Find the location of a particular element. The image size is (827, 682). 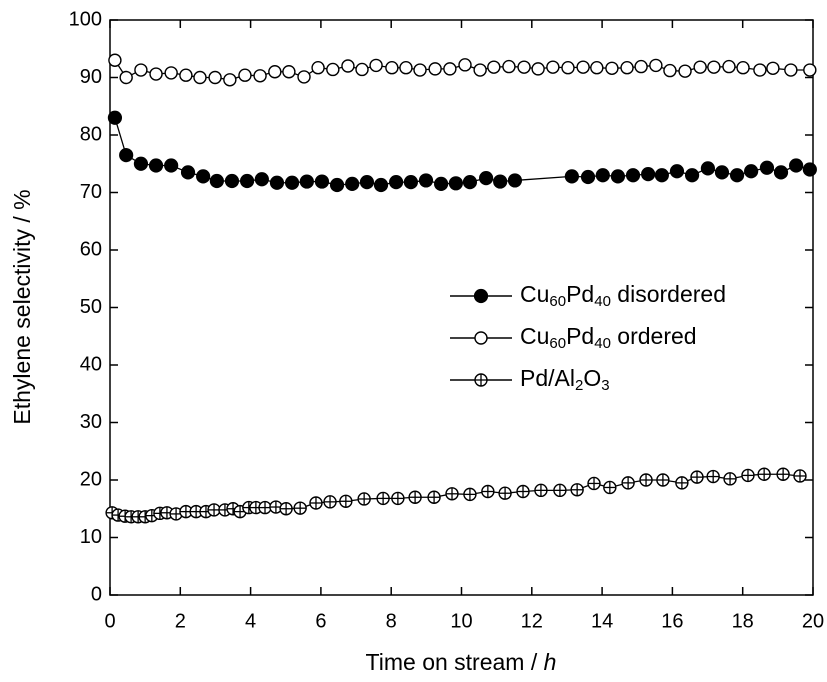

y-tick-label: 10 is located at coordinates (91, 537).